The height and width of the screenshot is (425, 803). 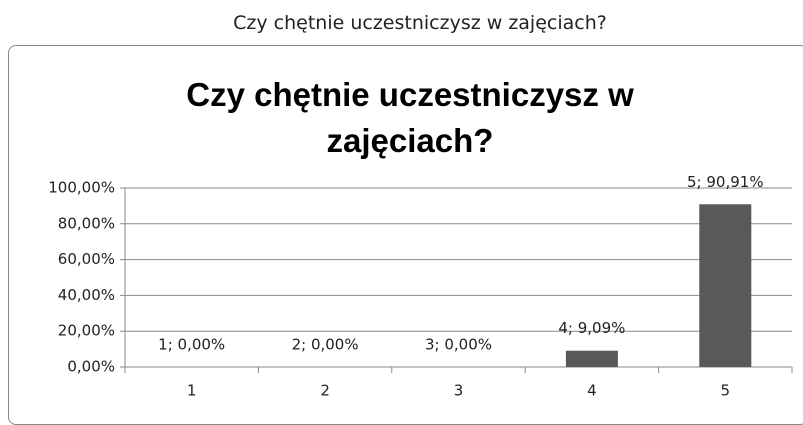 I want to click on caption: Czy chętnie uczestniczysz w zajęciach?, so click(x=420, y=23).